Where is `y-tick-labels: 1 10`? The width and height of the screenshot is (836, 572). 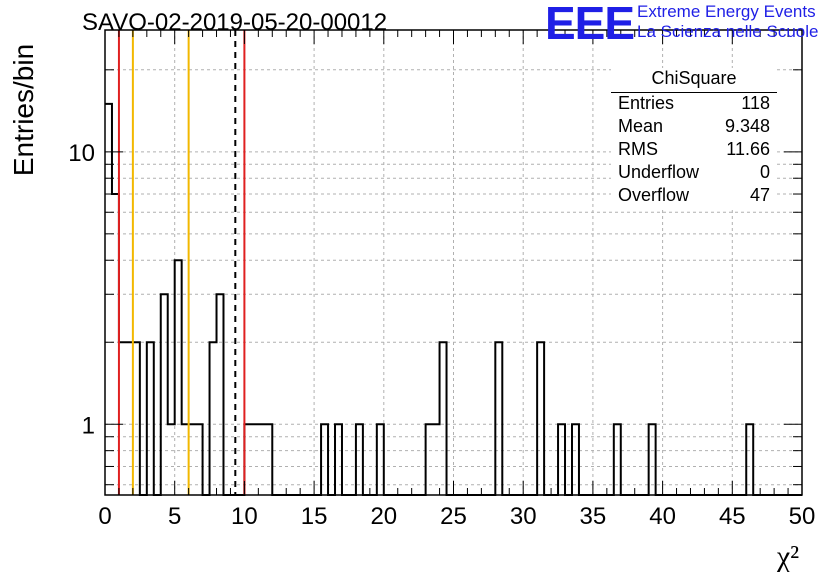
y-tick-labels: 1 10 is located at coordinates (81, 289).